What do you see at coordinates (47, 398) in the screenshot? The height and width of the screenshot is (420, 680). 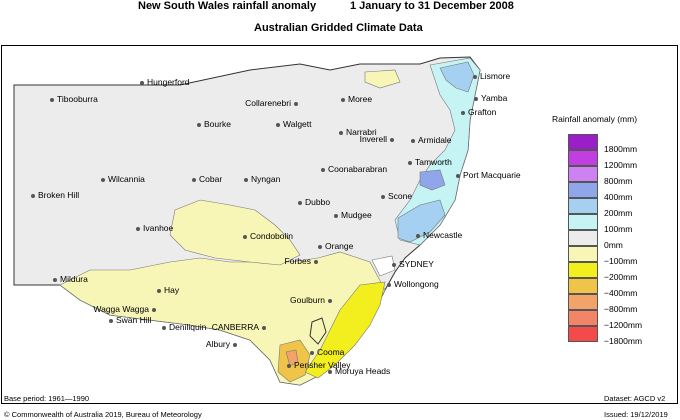 I see `base-period-note: Base period: 1961—1990` at bounding box center [47, 398].